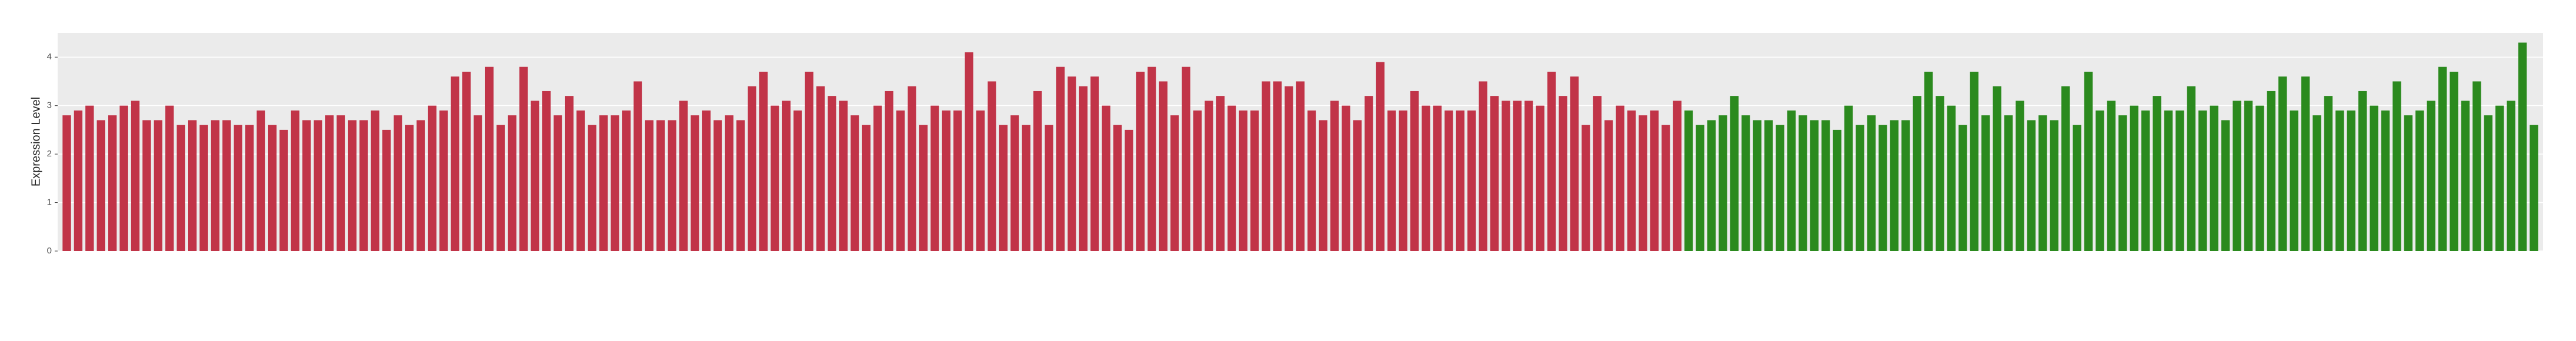  I want to click on y-tick-label: 0, so click(49, 251).